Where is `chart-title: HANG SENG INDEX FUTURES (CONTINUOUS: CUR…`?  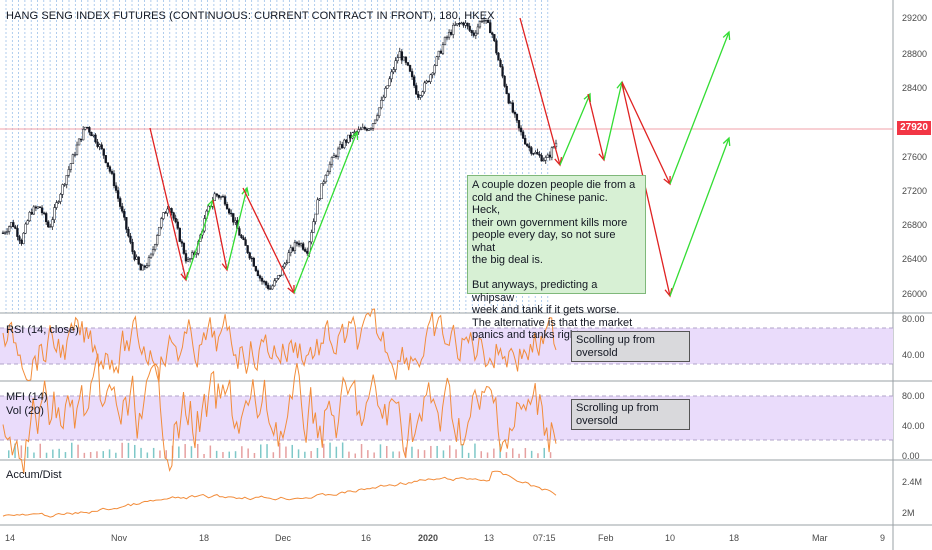 chart-title: HANG SENG INDEX FUTURES (CONTINUOUS: CUR… is located at coordinates (250, 16).